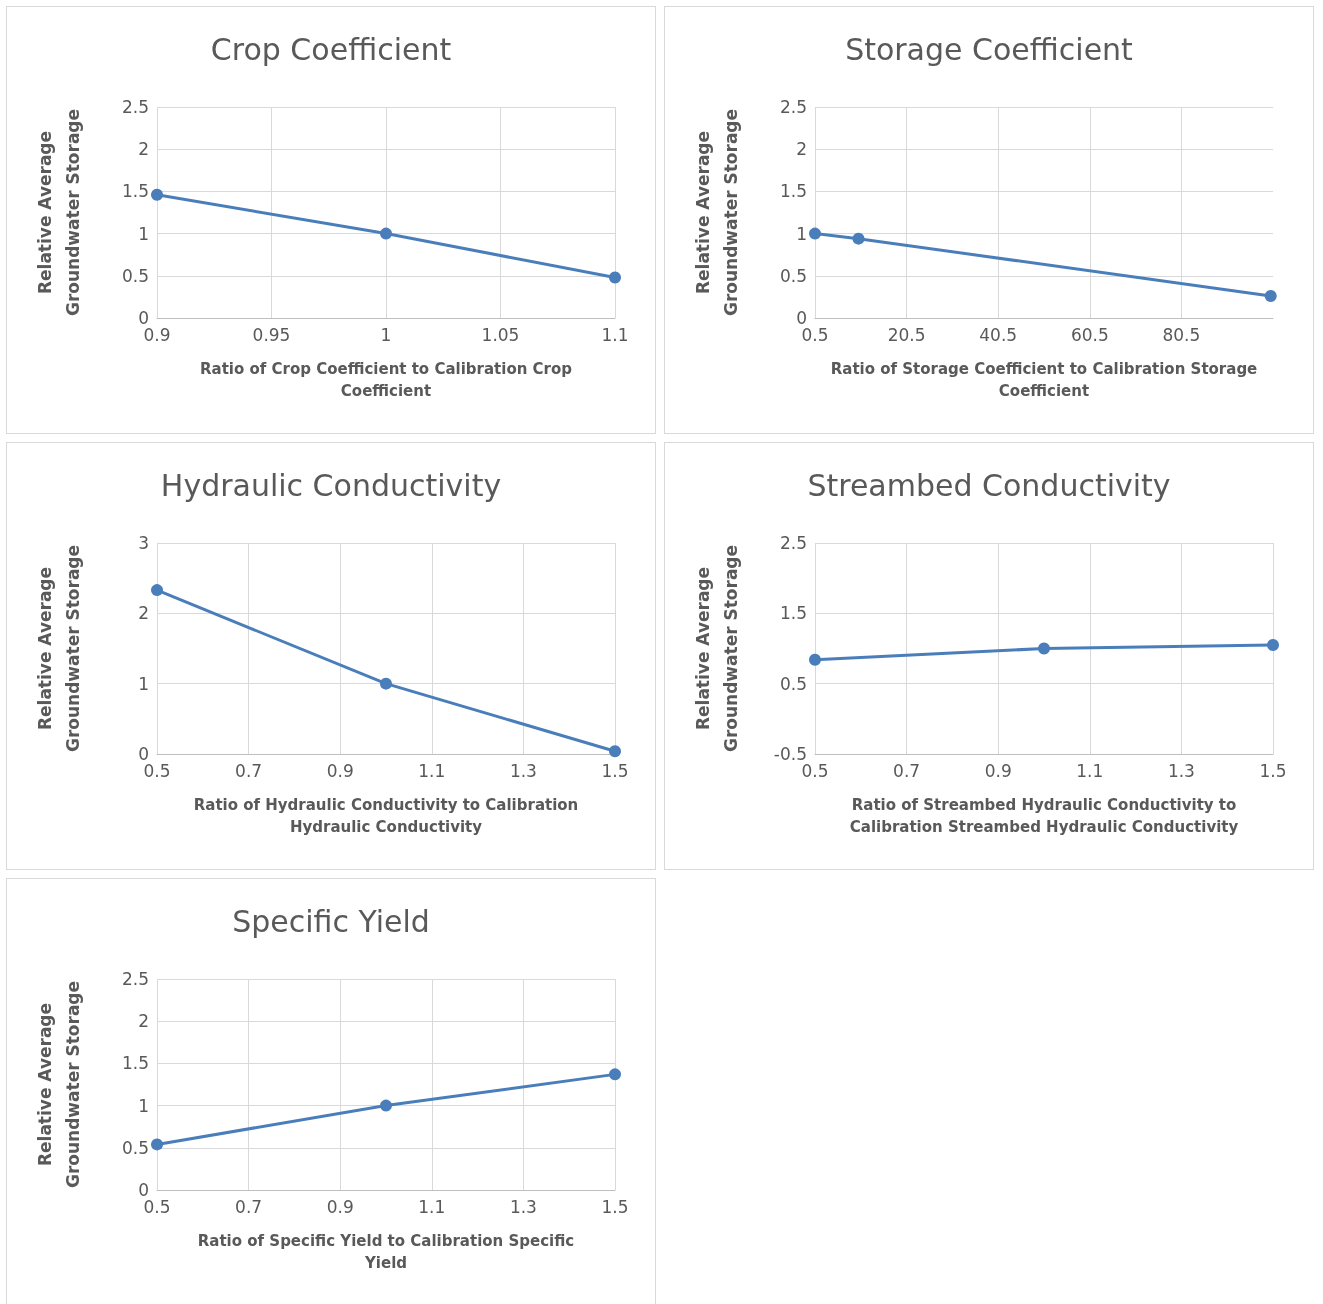 This screenshot has width=1323, height=1304. What do you see at coordinates (331, 485) in the screenshot?
I see `chart-title: Hydraulic Conductivity` at bounding box center [331, 485].